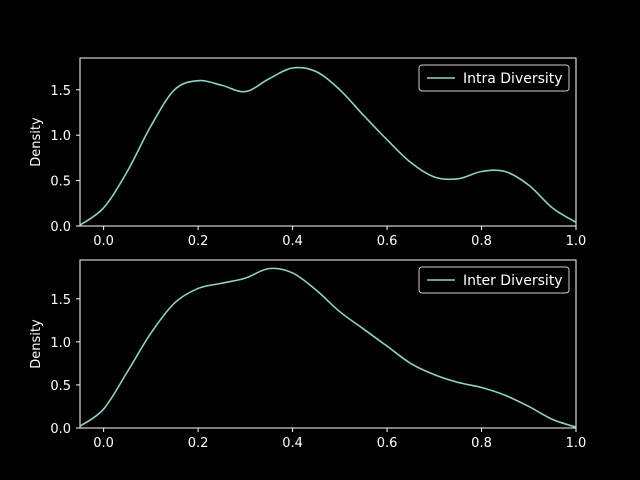 This screenshot has width=640, height=480. I want to click on legend-label: Inter Diversity, so click(513, 281).